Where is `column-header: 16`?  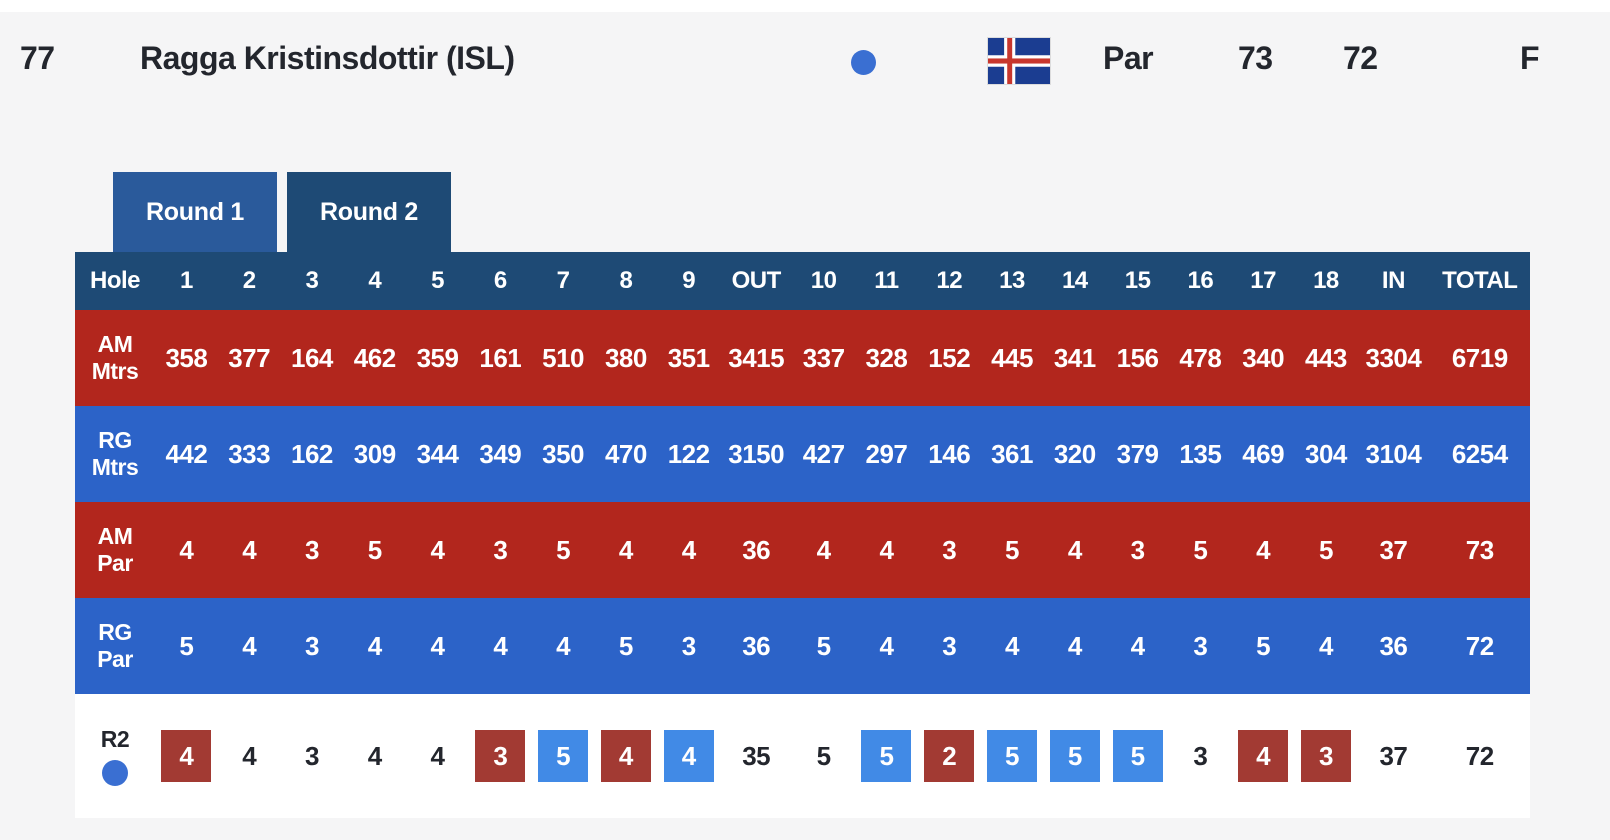 column-header: 16 is located at coordinates (1200, 280).